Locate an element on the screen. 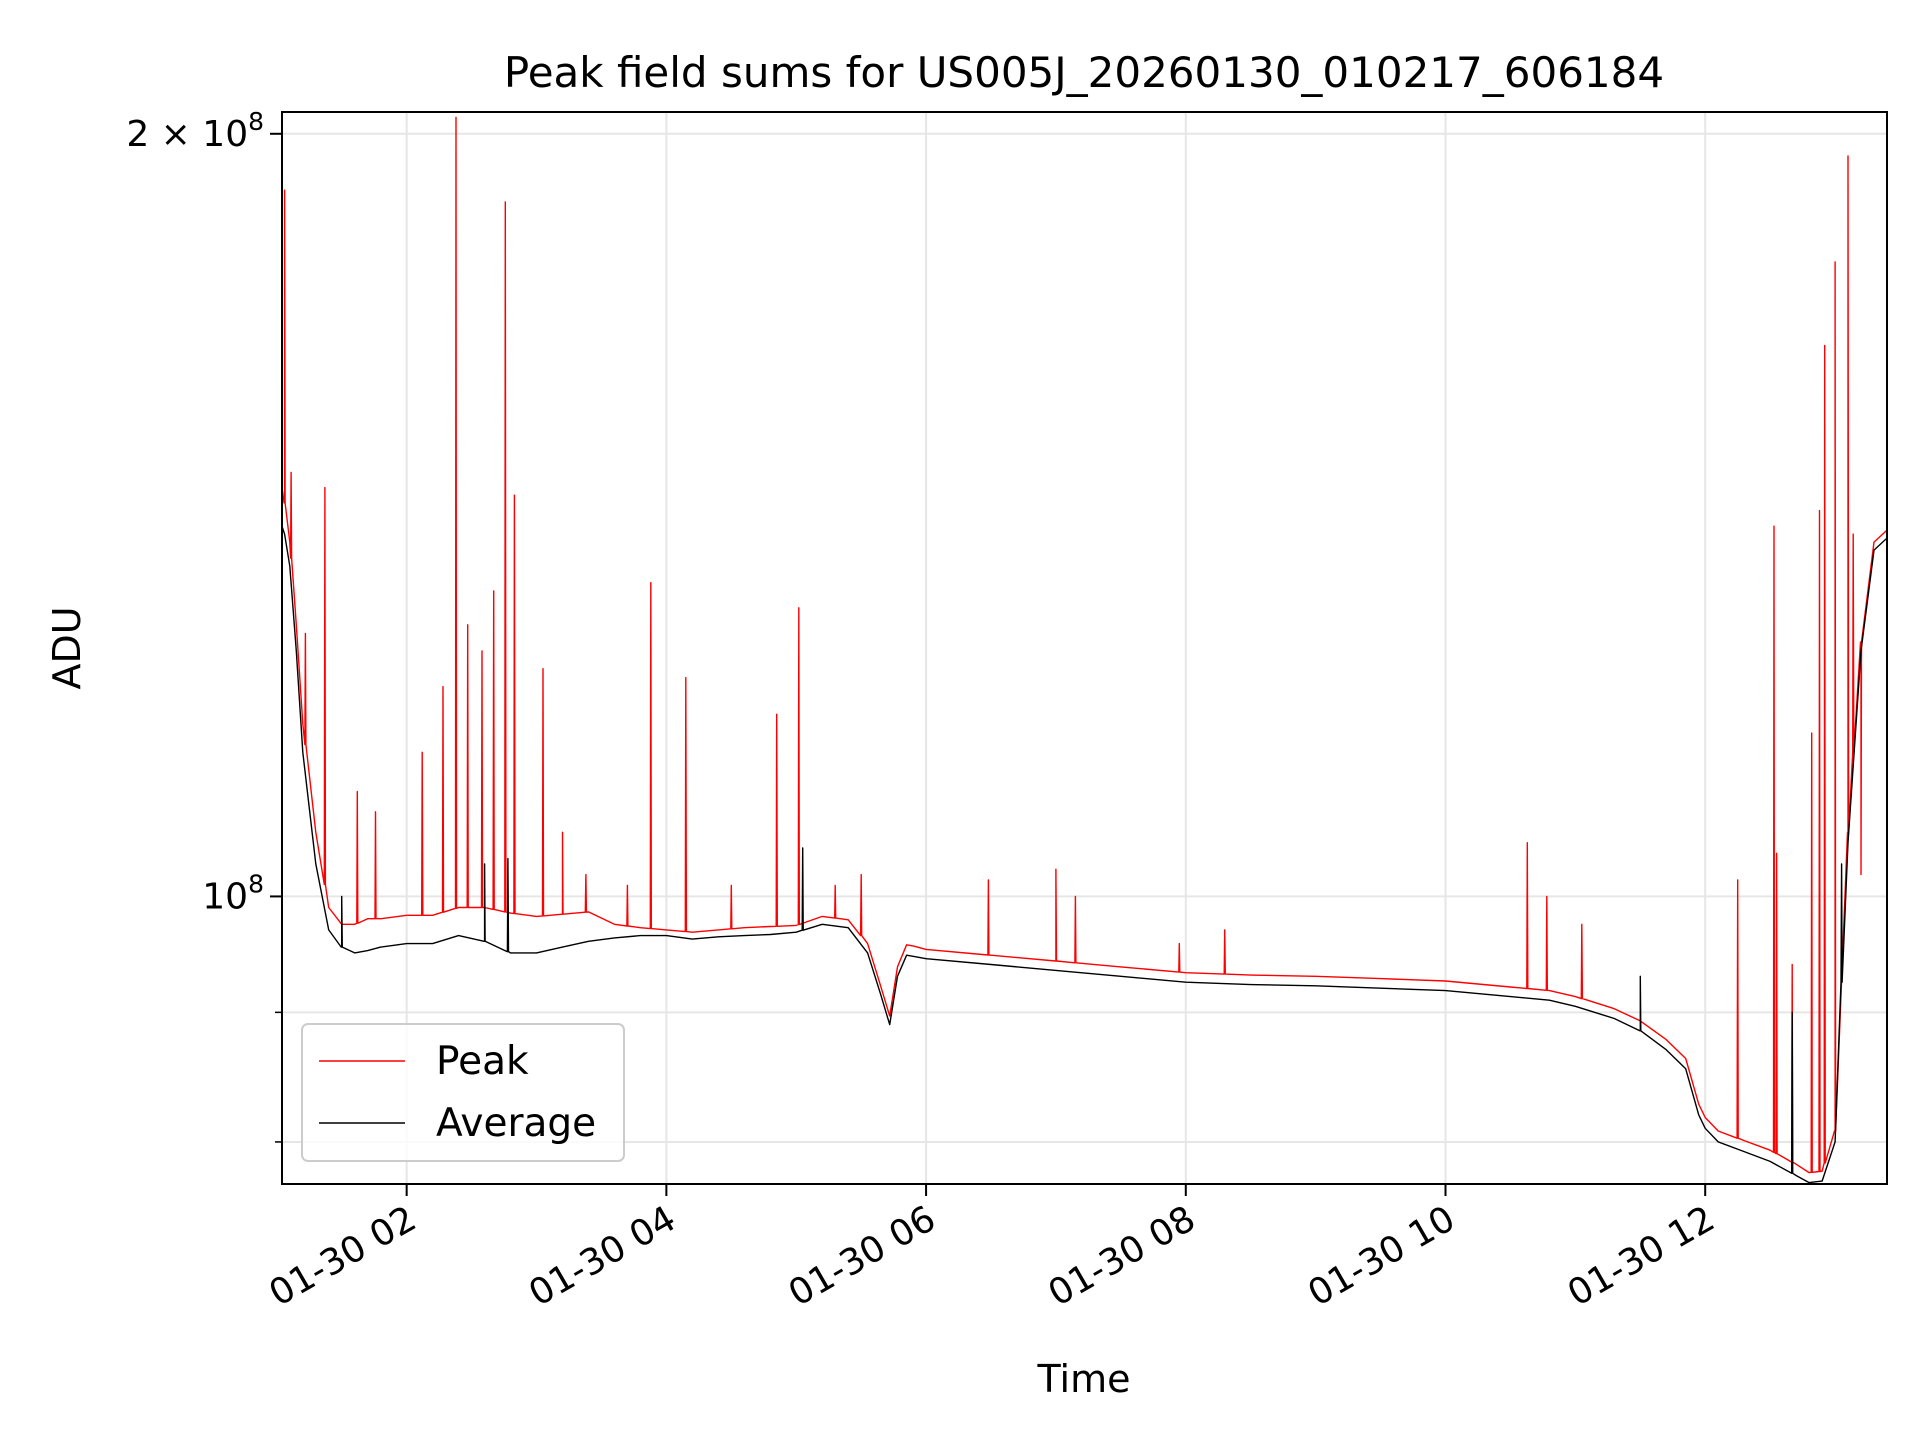 This screenshot has height=1445, width=1920. legend-box is located at coordinates (463, 1092).